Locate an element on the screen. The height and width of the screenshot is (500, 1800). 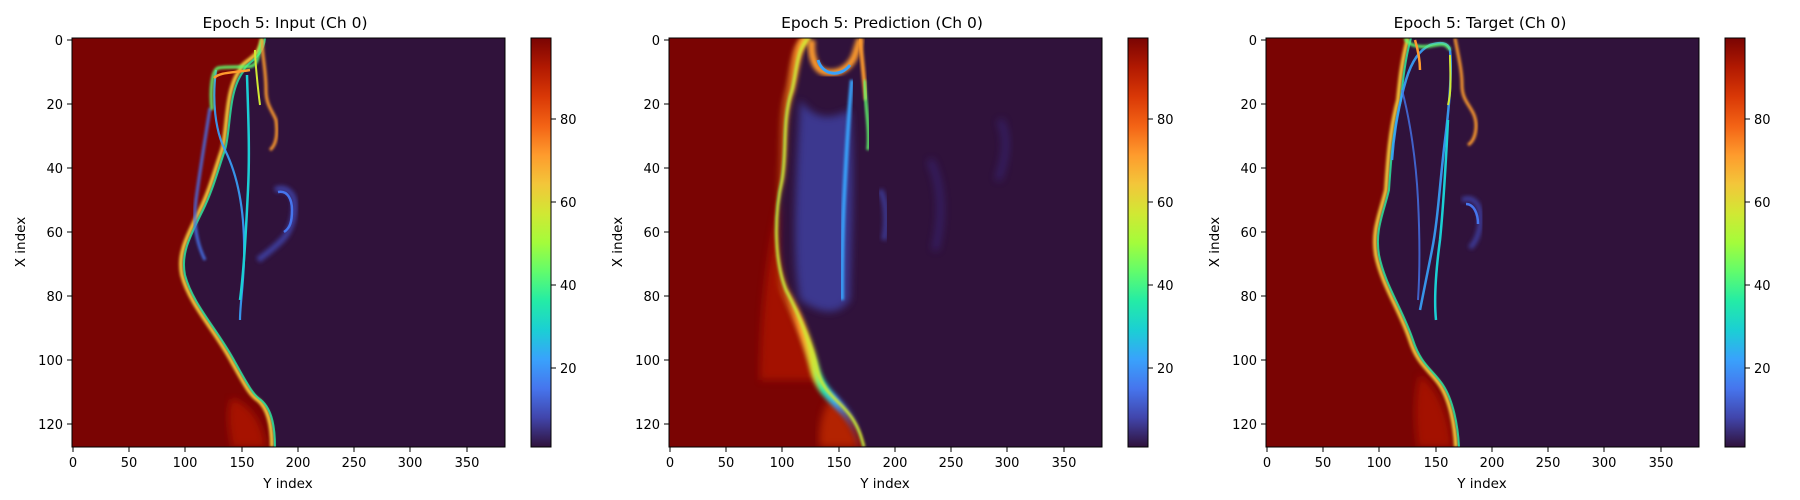
faint-blob is located at coordinates (883, 214).